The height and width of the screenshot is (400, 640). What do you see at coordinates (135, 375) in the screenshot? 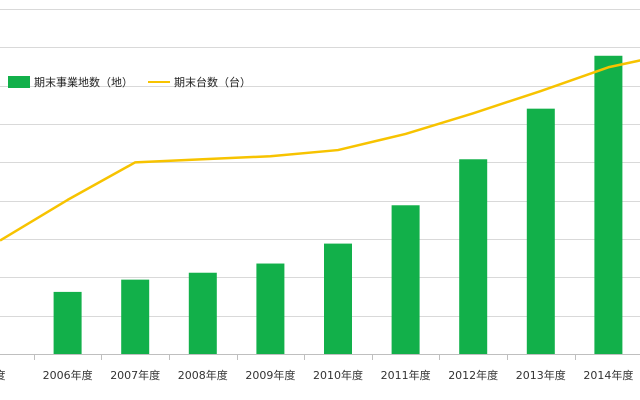
I see `x-tick-label: 2007年度` at bounding box center [135, 375].